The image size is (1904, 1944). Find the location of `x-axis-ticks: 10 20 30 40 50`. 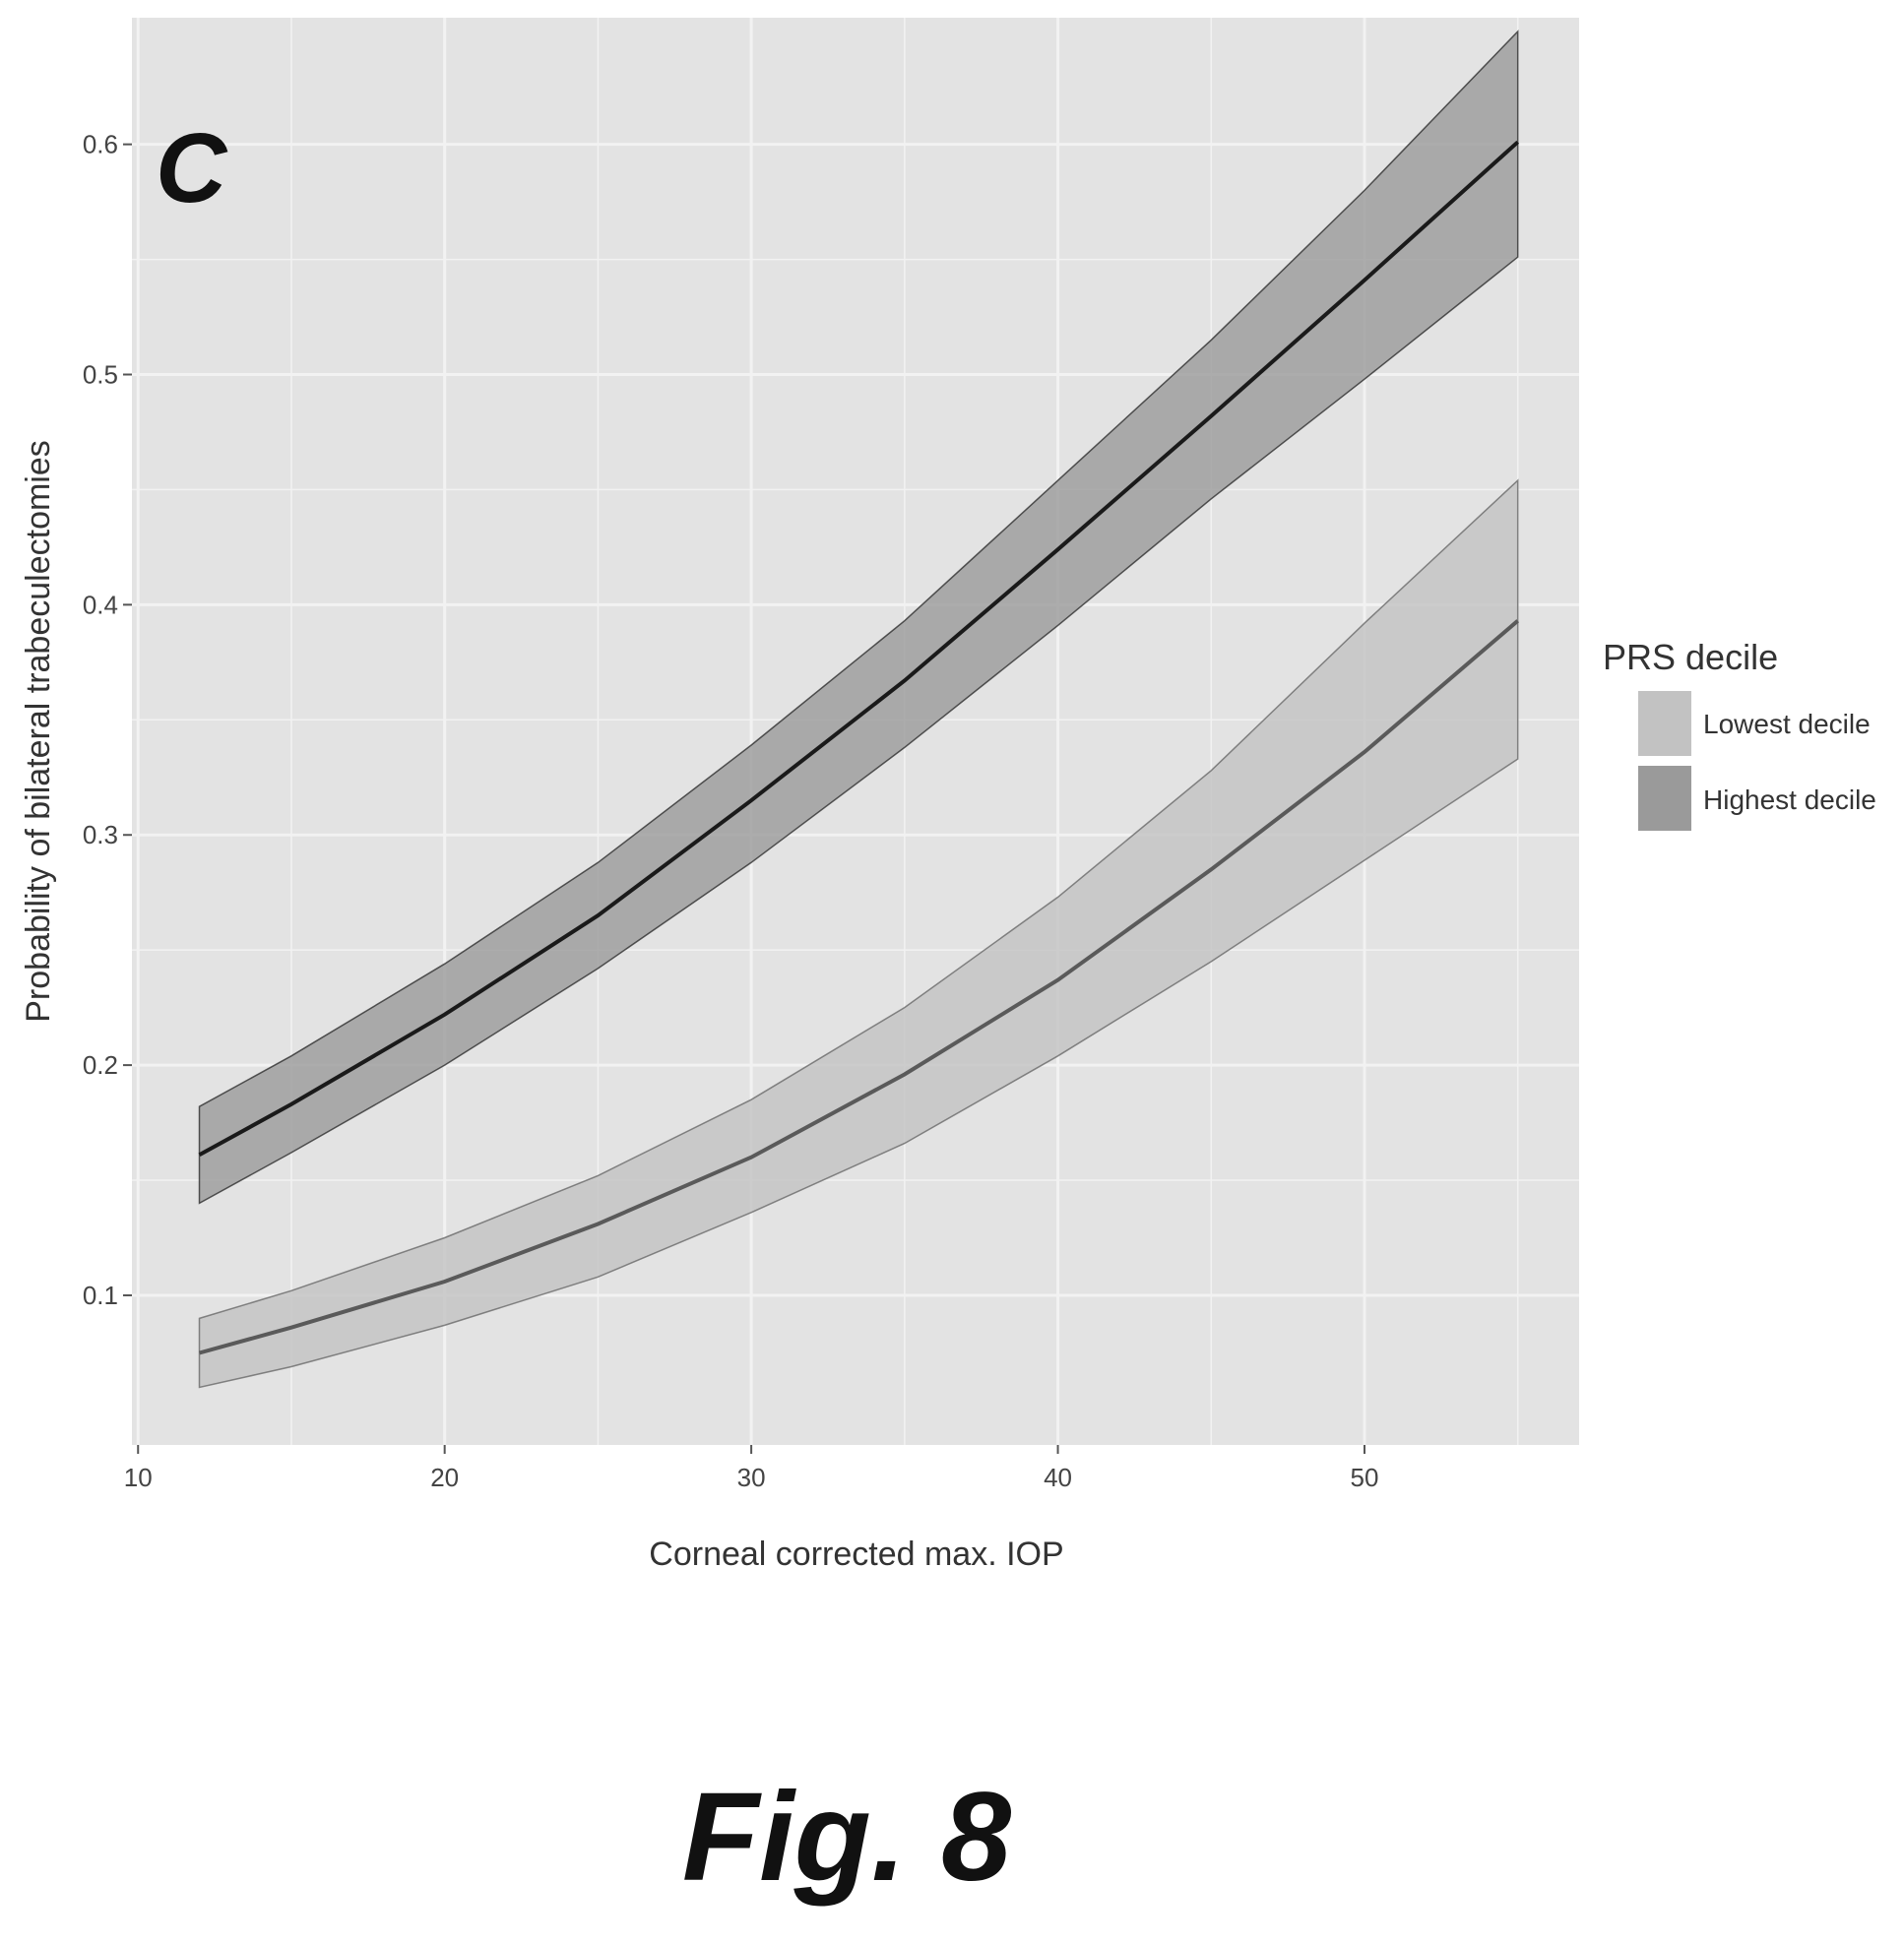

x-axis-ticks: 10 20 30 40 50 is located at coordinates (751, 1468).